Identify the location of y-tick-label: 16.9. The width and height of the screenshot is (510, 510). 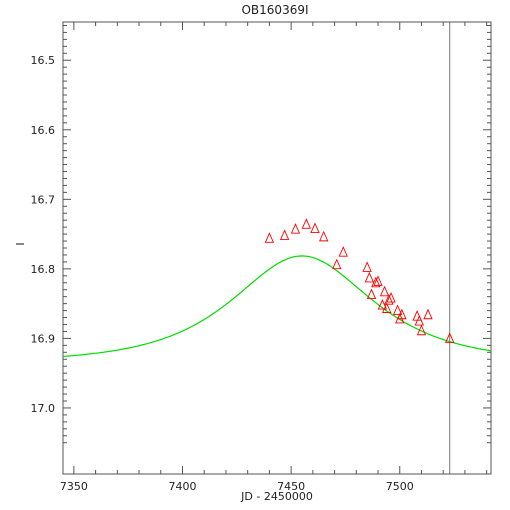
(43, 338).